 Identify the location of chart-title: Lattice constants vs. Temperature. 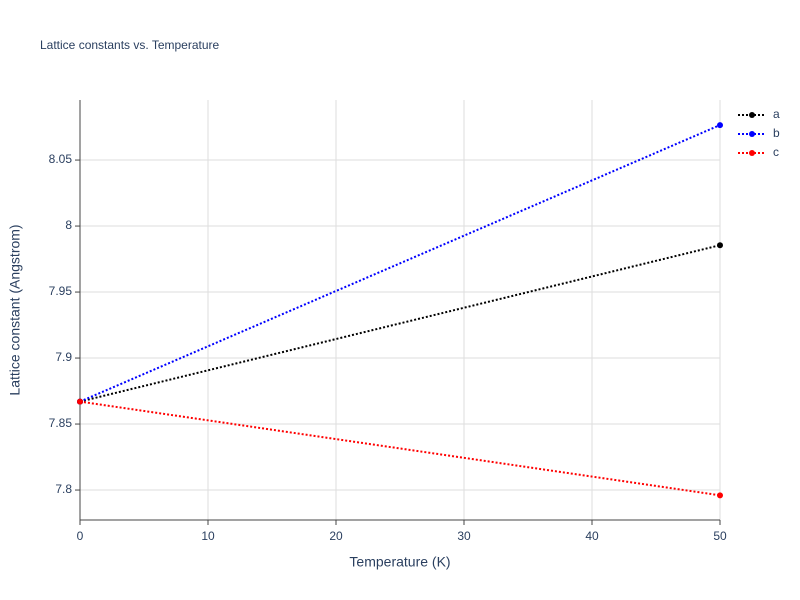
(130, 45).